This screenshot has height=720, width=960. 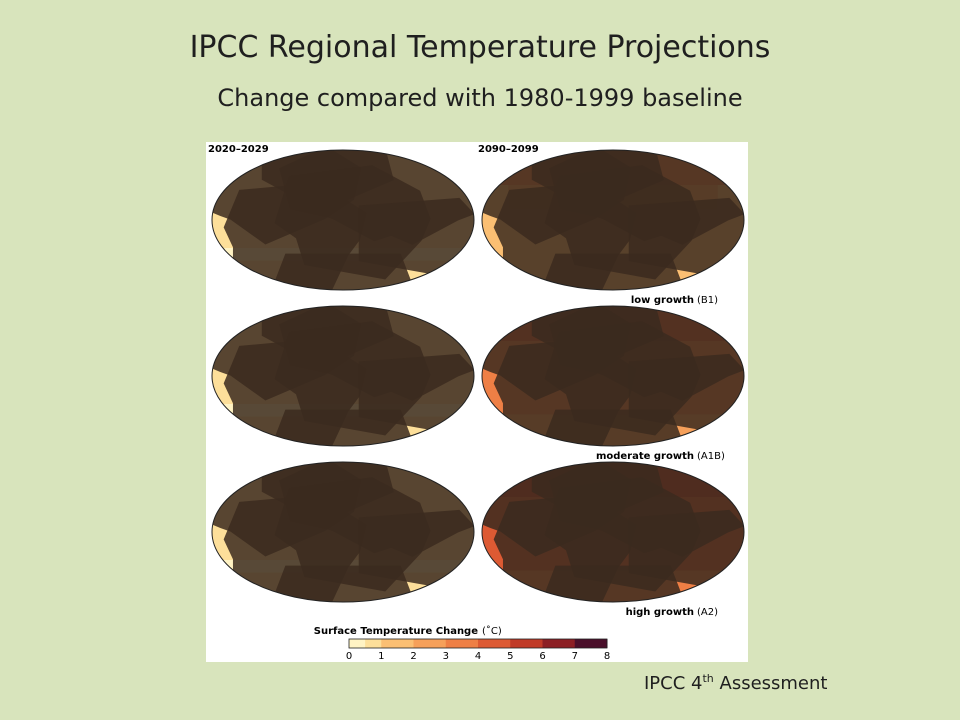 What do you see at coordinates (660, 612) in the screenshot?
I see `scenario-label-3: high growth` at bounding box center [660, 612].